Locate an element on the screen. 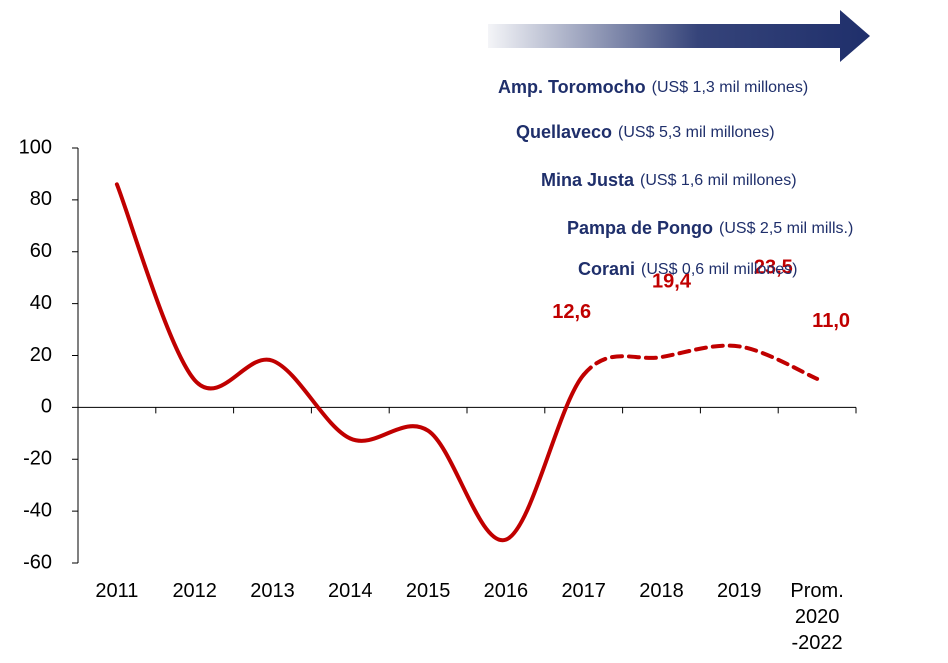 The height and width of the screenshot is (663, 948). data-label: 19,4 is located at coordinates (672, 281).